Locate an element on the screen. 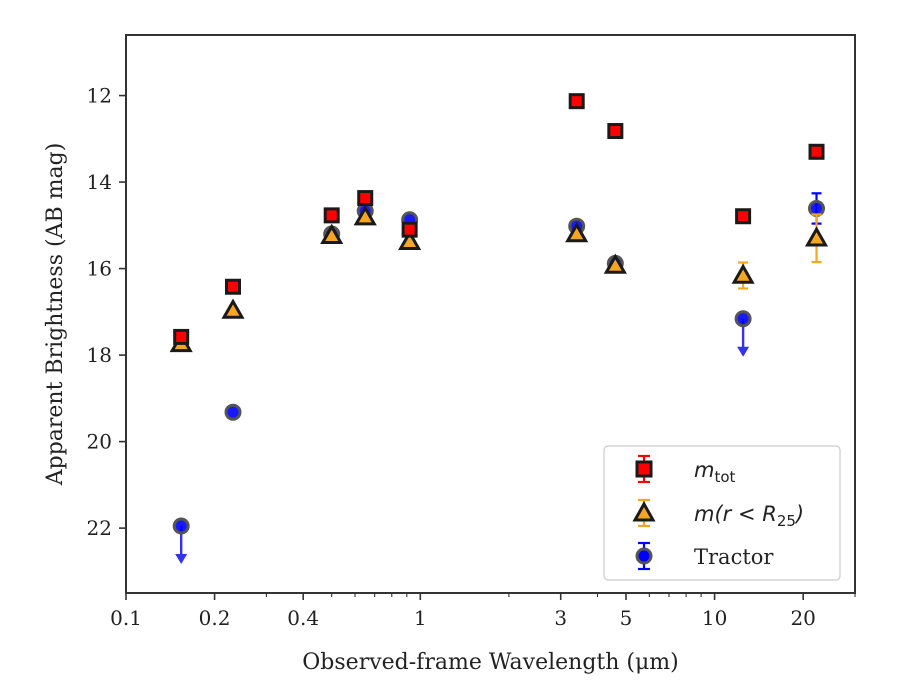 This screenshot has height=700, width=900. legend-label: m(r < R25) is located at coordinates (749, 516).